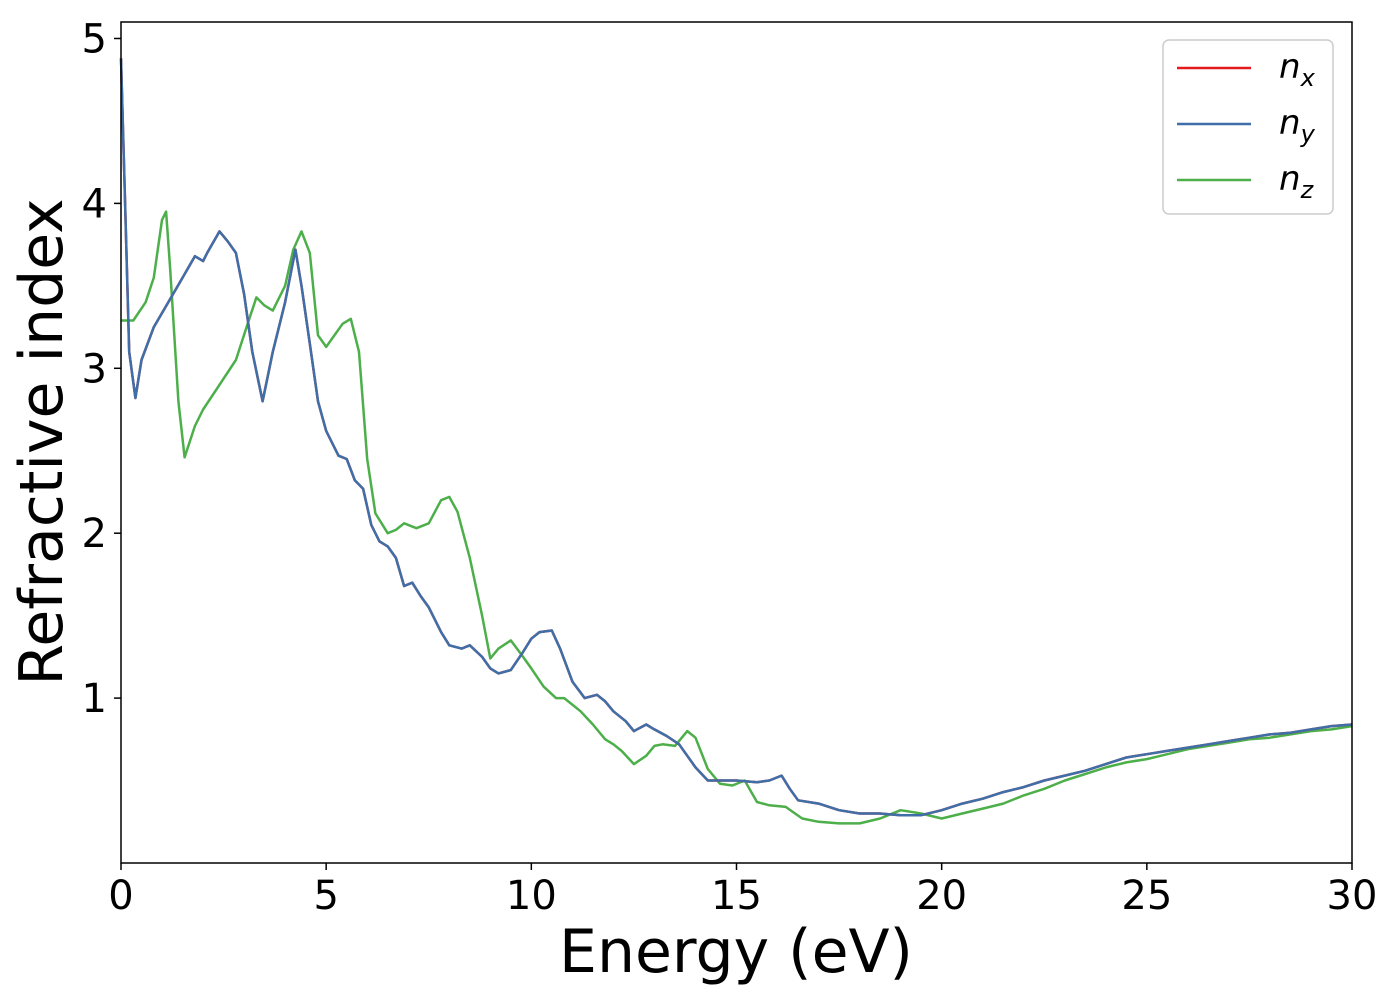  I want to click on y-tick-label: 2, so click(94, 534).